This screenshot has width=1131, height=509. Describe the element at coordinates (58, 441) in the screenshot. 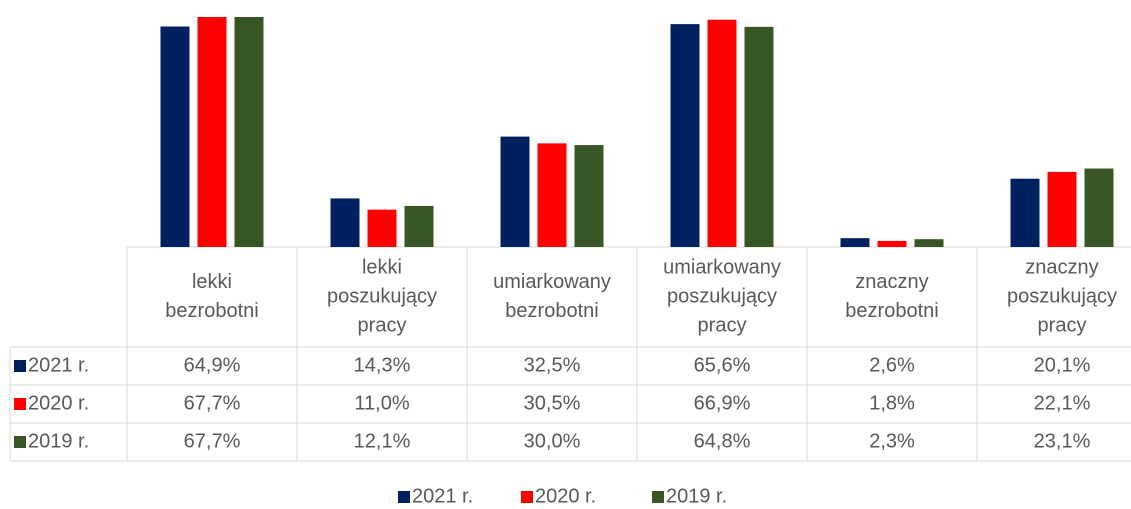

I see `row-label: 2019 r.` at that location.